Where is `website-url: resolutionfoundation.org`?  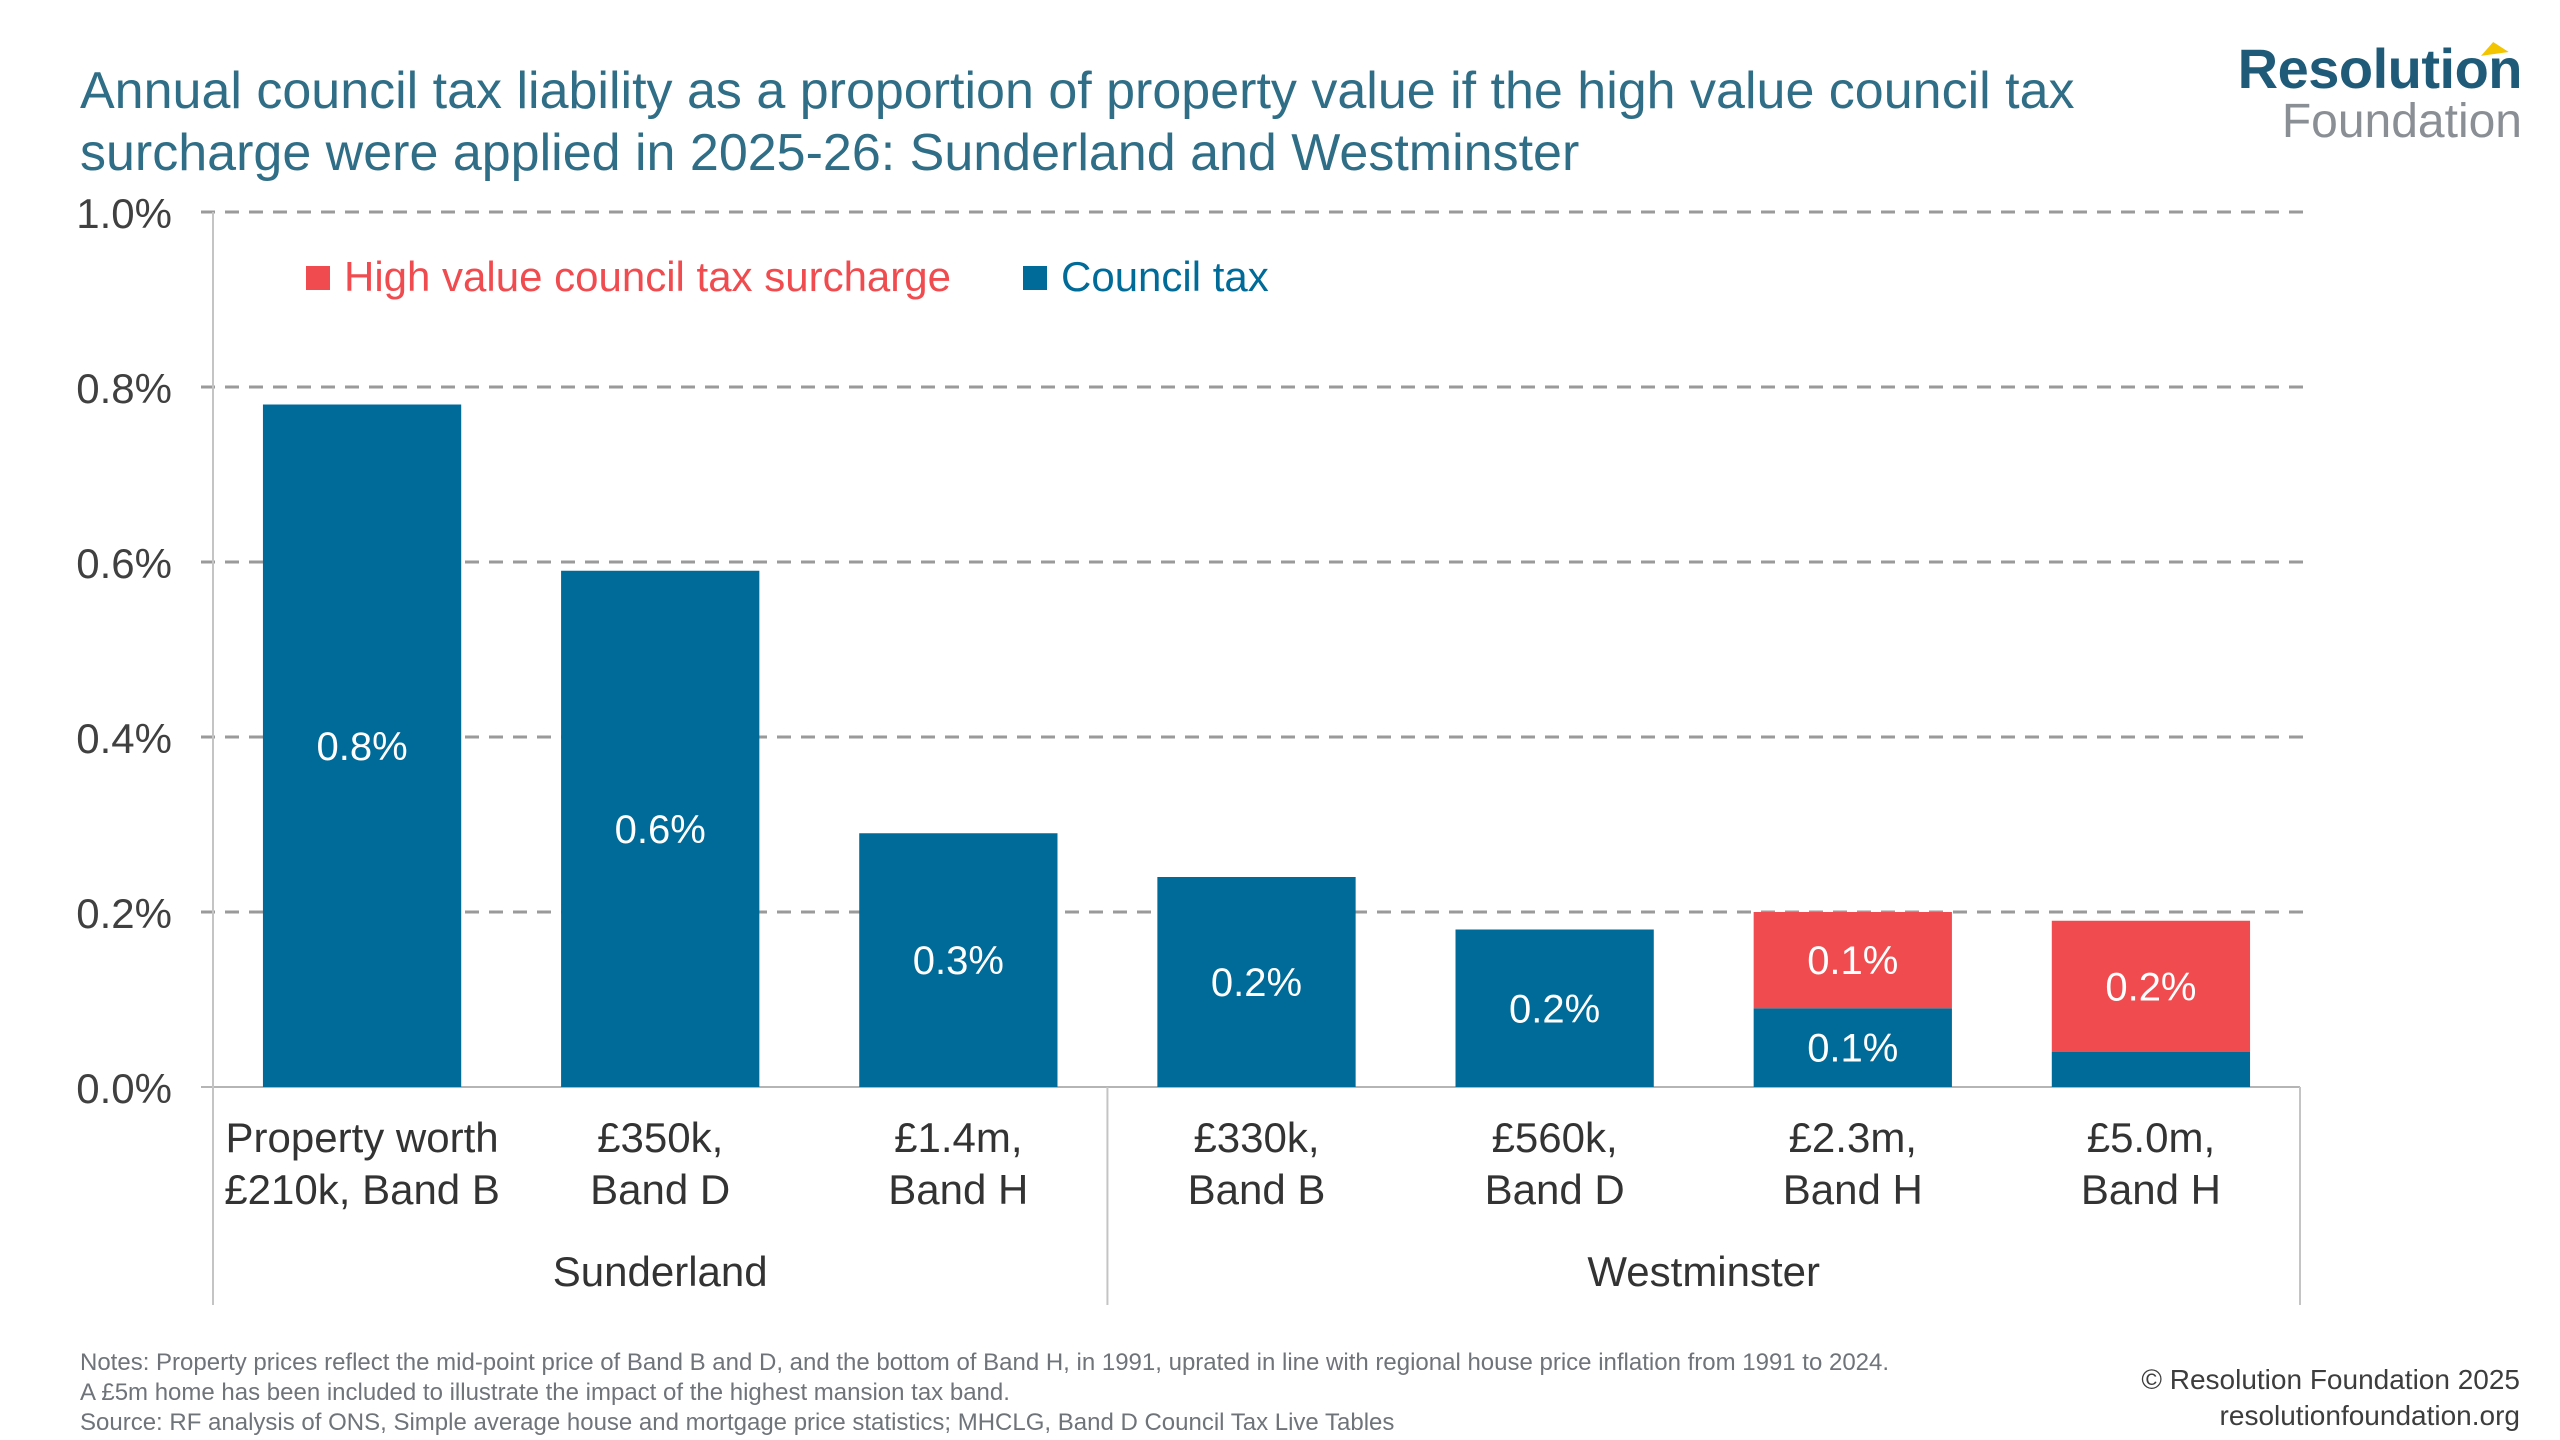 website-url: resolutionfoundation.org is located at coordinates (2369, 1415).